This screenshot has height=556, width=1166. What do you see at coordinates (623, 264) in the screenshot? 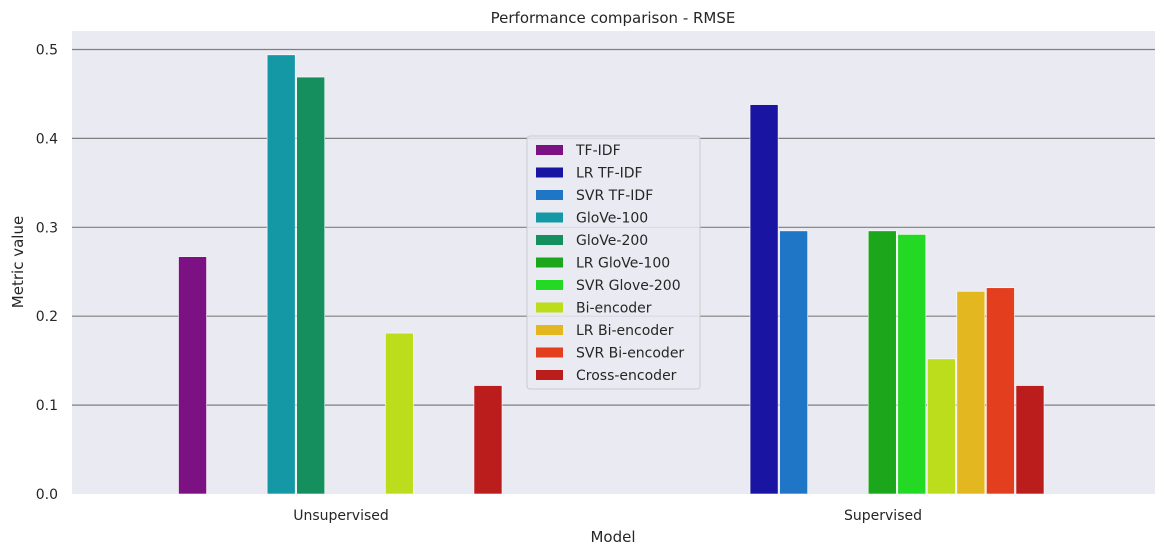
I see `legend-label: LR GloVe-100` at bounding box center [623, 264].